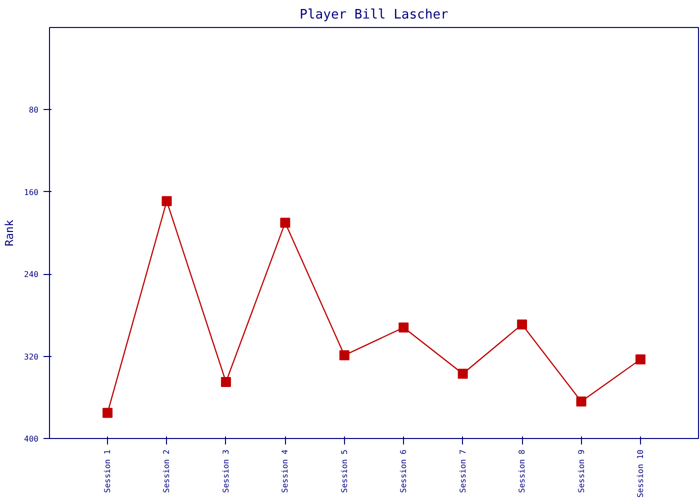 This screenshot has width=700, height=500. What do you see at coordinates (640, 473) in the screenshot?
I see `x-tick-label: Session 10` at bounding box center [640, 473].